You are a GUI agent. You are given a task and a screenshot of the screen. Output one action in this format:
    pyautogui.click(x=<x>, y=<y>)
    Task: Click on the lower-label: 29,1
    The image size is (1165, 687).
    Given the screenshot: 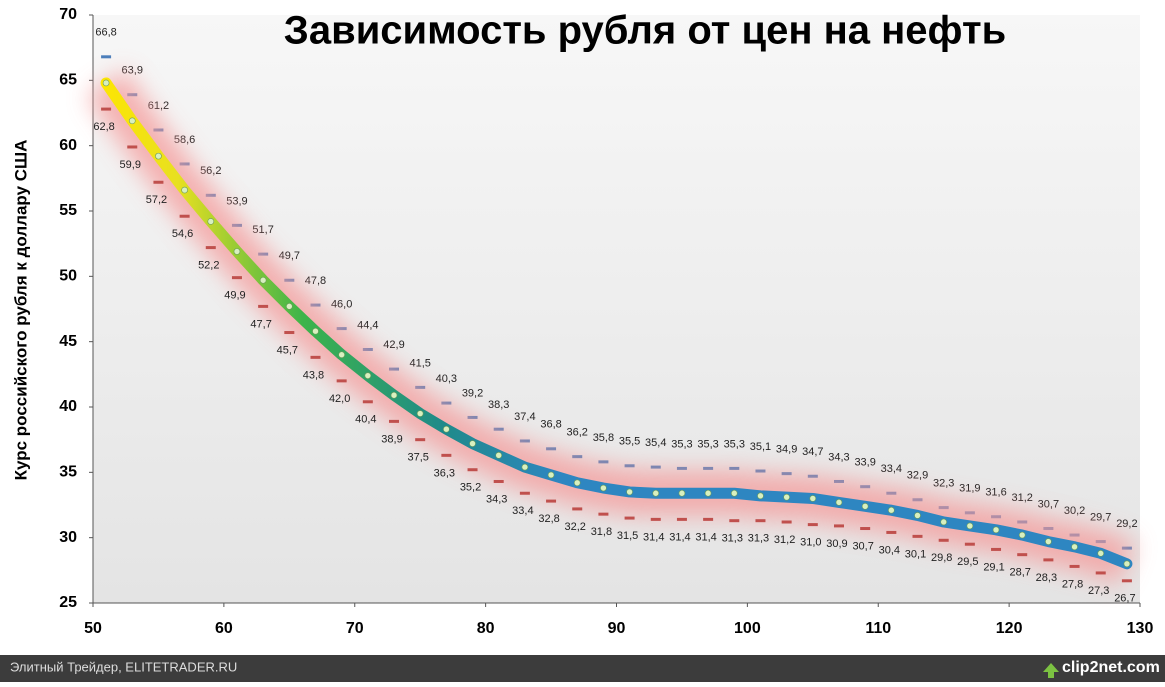 What is the action you would take?
    pyautogui.click(x=993, y=567)
    